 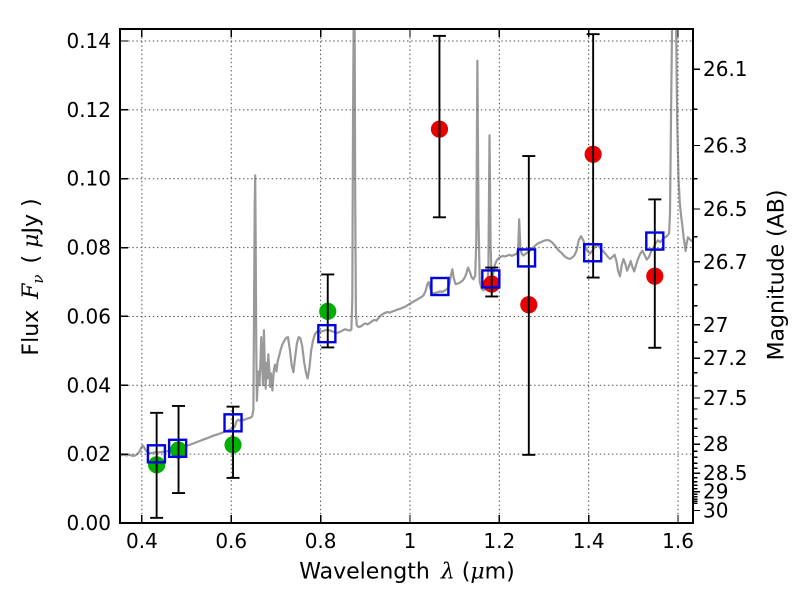 I want to click on flux-tick-label: 0.14, so click(x=88, y=41).